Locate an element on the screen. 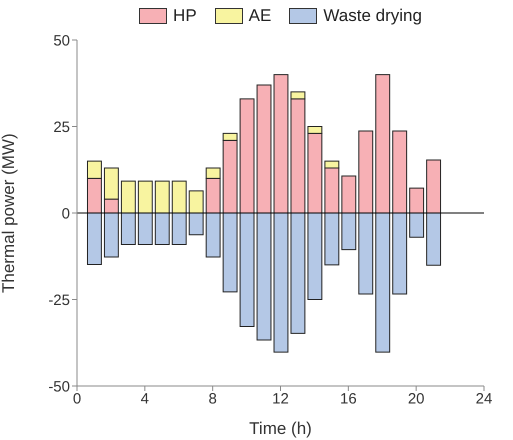  y-tick-label: -25 is located at coordinates (59, 300).